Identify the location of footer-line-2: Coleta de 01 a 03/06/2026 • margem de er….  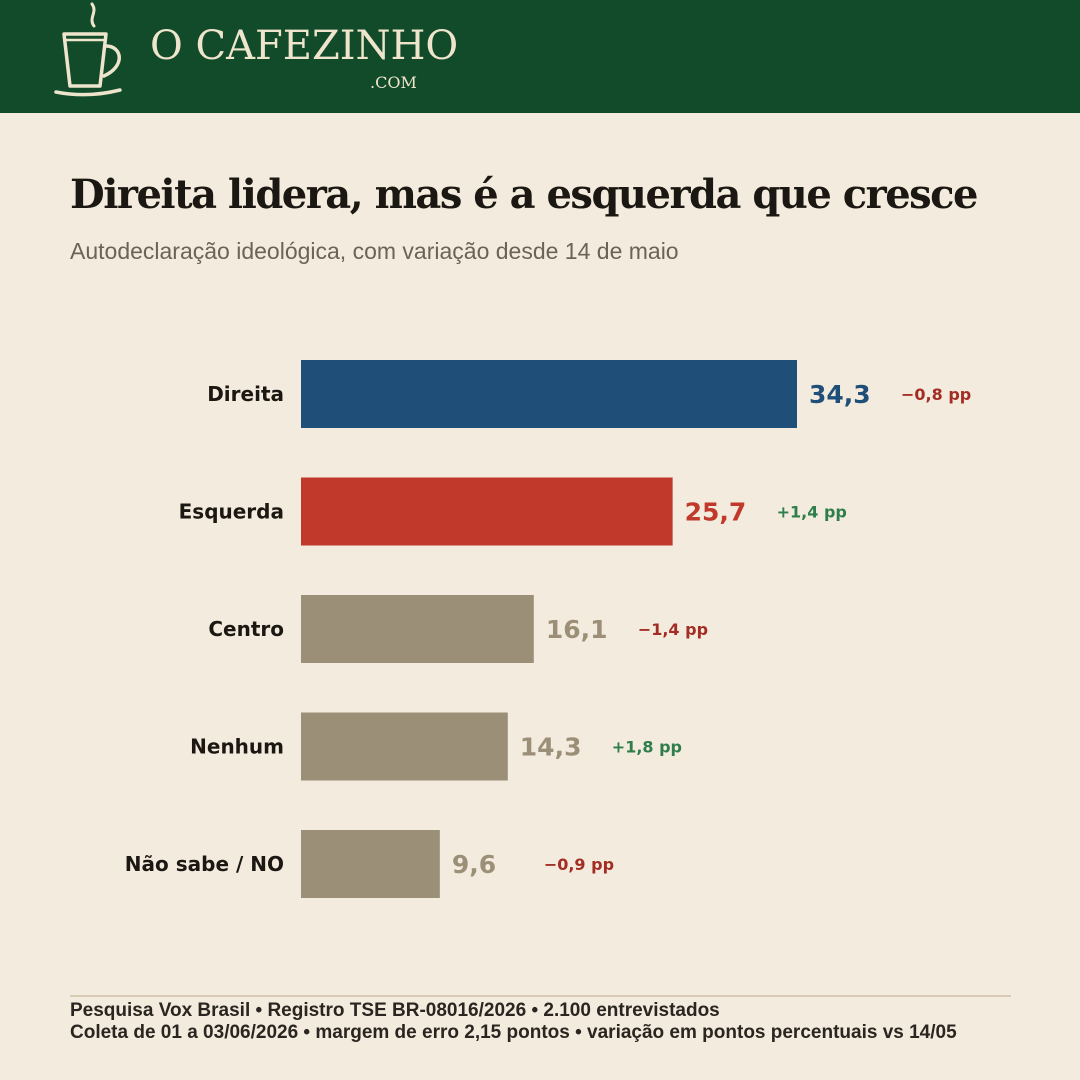
(513, 1032).